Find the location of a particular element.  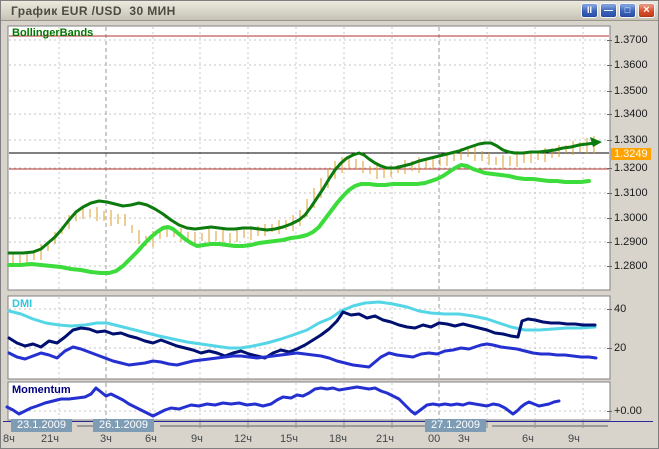

indicator-label-dmi: DMI is located at coordinates (22, 304).